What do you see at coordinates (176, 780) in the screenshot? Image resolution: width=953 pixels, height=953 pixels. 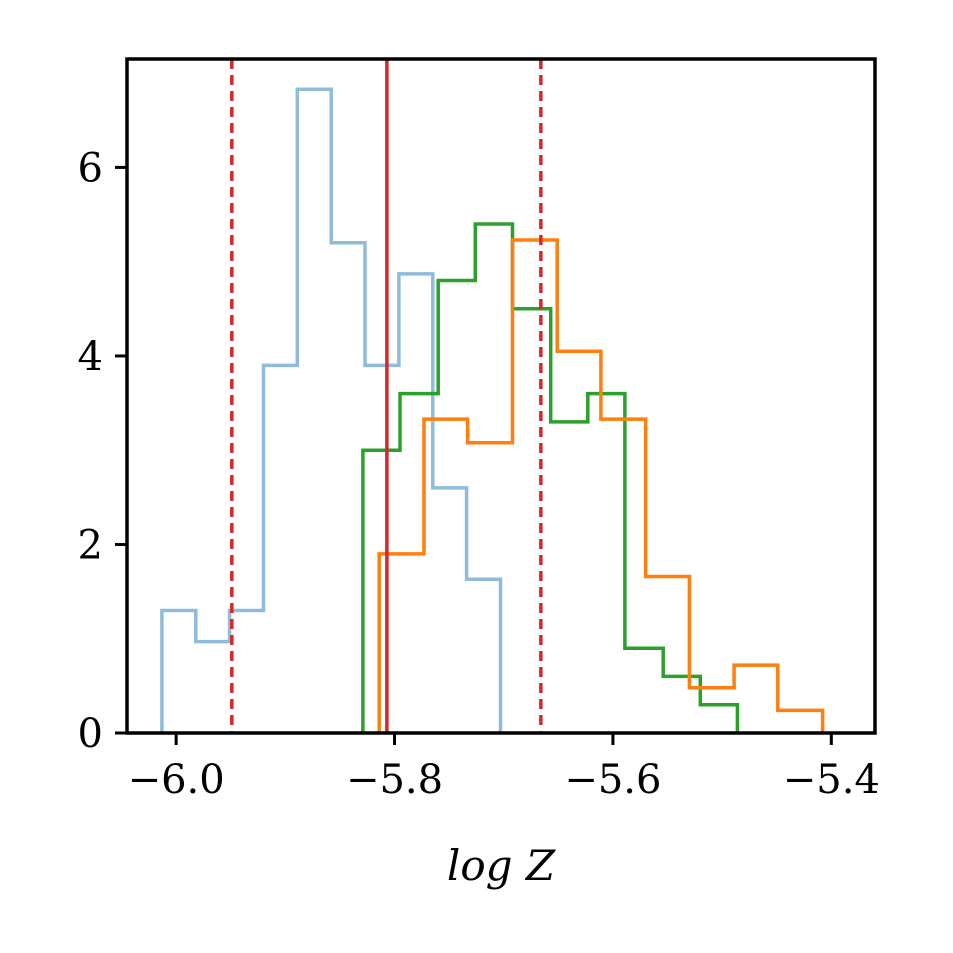 I see `x-tick-label: −6.0` at bounding box center [176, 780].